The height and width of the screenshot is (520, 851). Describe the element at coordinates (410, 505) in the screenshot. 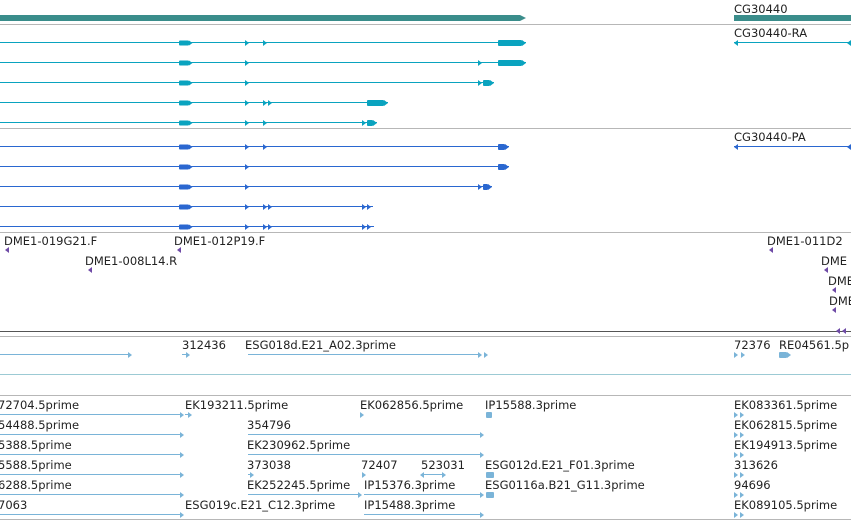

I see `est-label: IP15488.3prime` at that location.